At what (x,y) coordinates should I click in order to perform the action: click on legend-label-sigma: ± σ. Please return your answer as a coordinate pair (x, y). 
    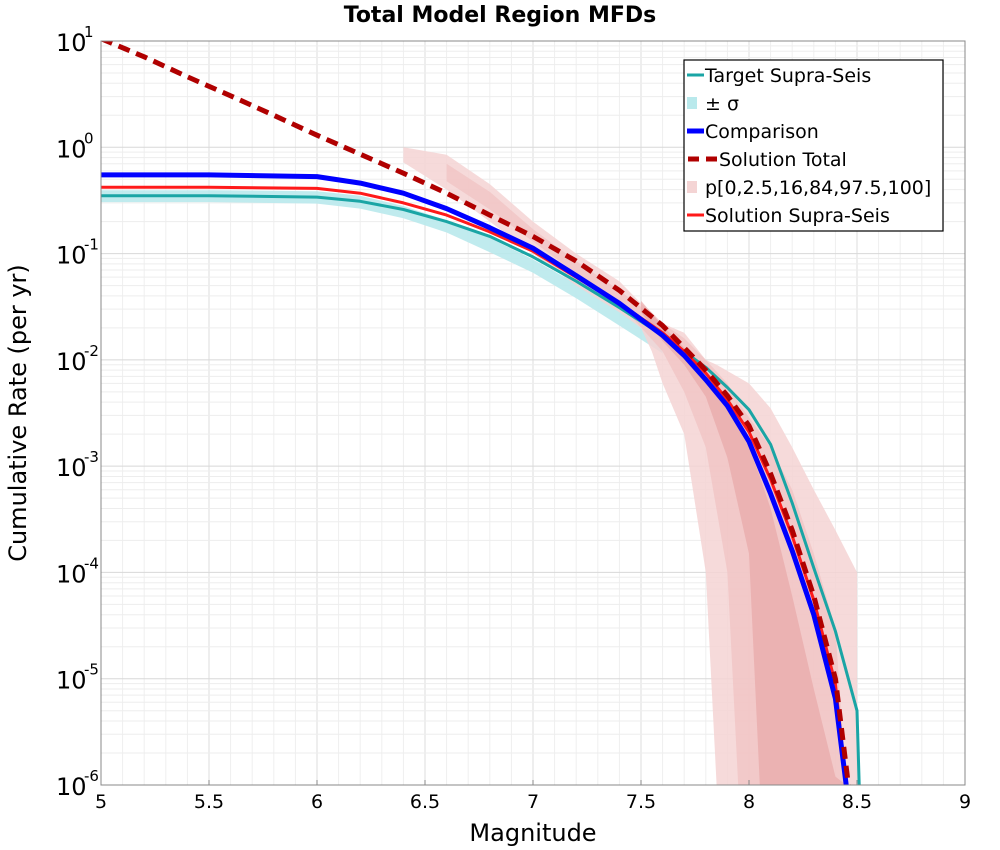
    Looking at the image, I should click on (722, 104).